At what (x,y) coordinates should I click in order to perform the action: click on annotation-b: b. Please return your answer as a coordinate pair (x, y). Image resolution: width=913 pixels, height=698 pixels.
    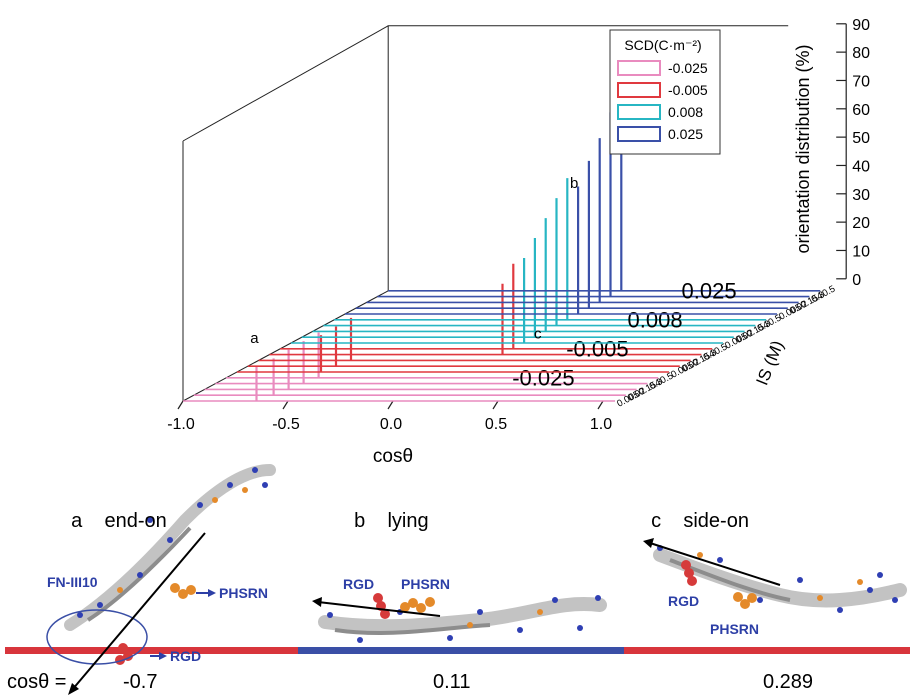
    Looking at the image, I should click on (574, 183).